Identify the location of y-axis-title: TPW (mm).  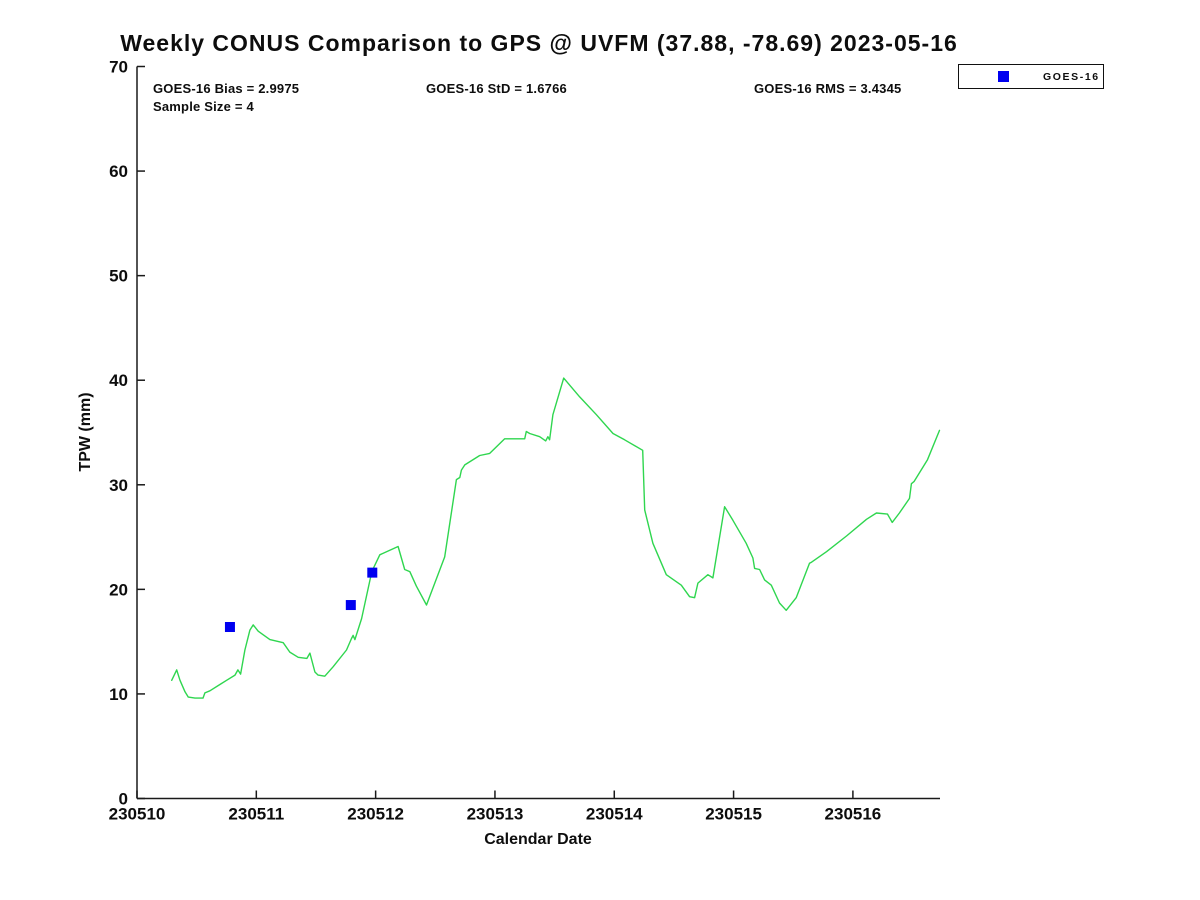
(85, 432).